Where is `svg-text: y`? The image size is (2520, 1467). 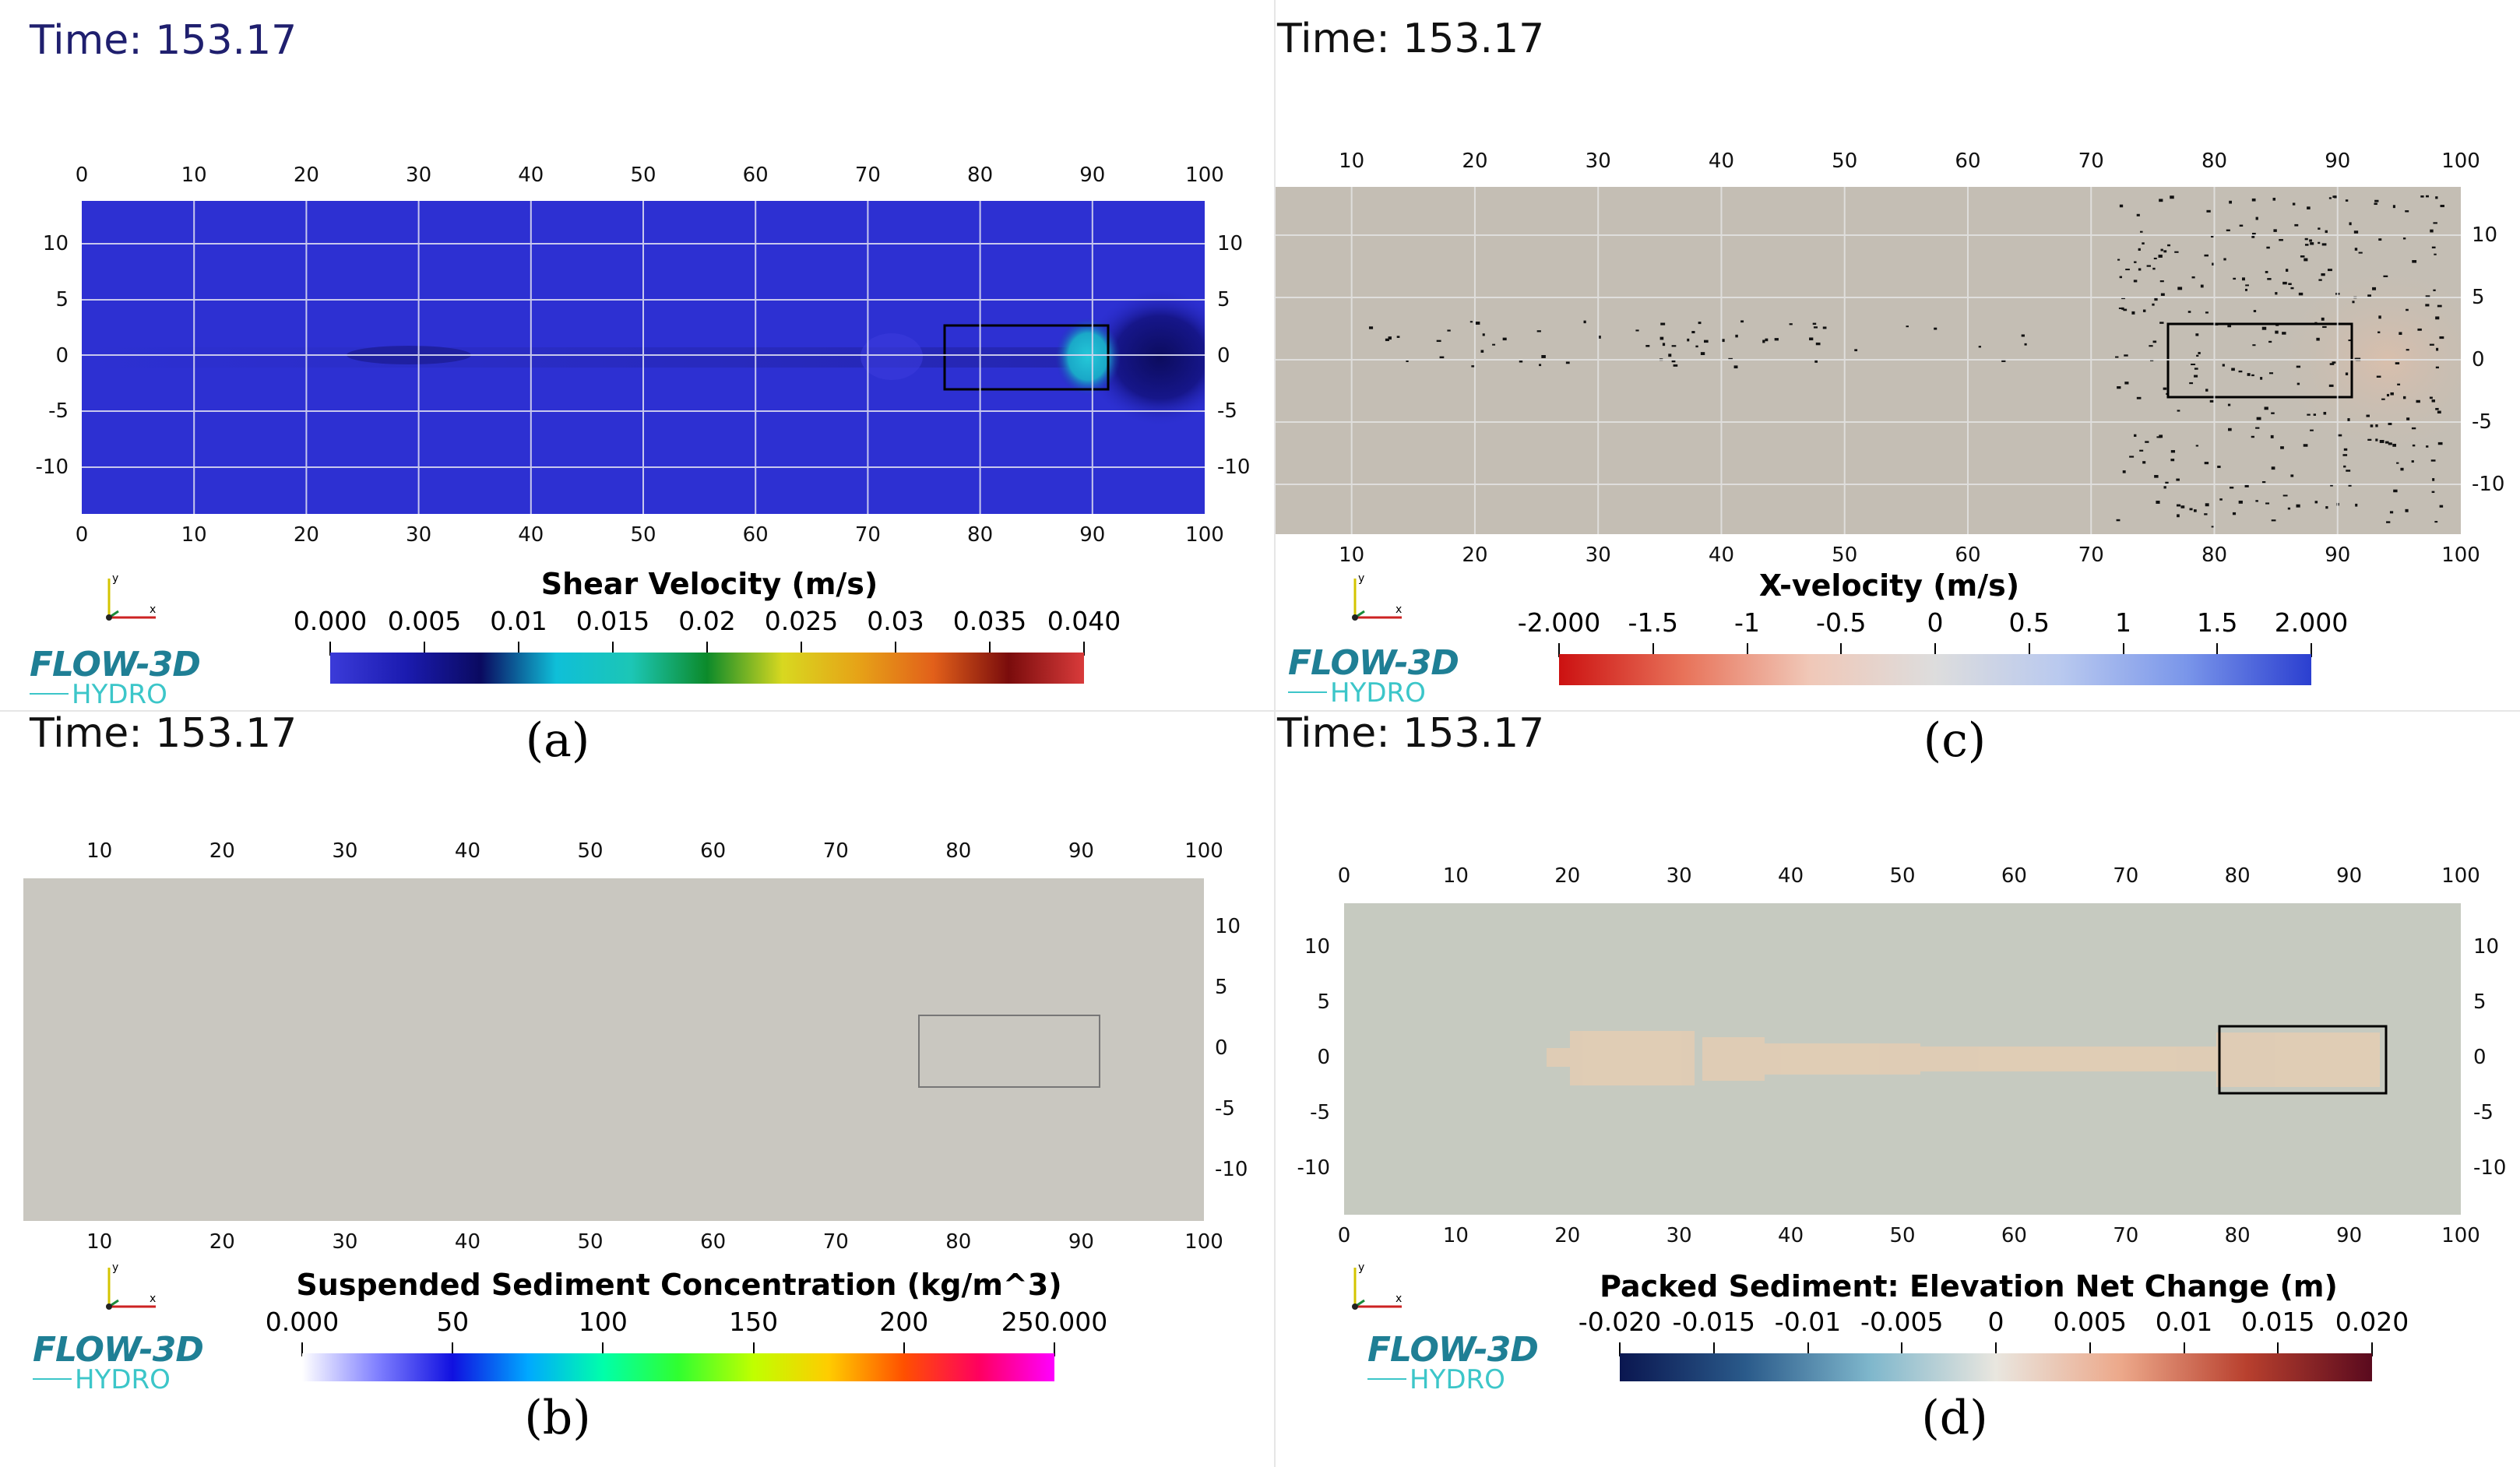
svg-text: y is located at coordinates (115, 578).